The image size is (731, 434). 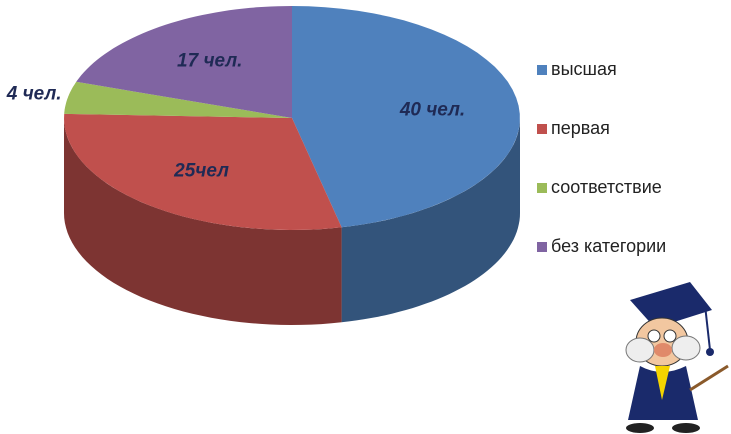 I want to click on value-label: 25чел, so click(x=201, y=170).